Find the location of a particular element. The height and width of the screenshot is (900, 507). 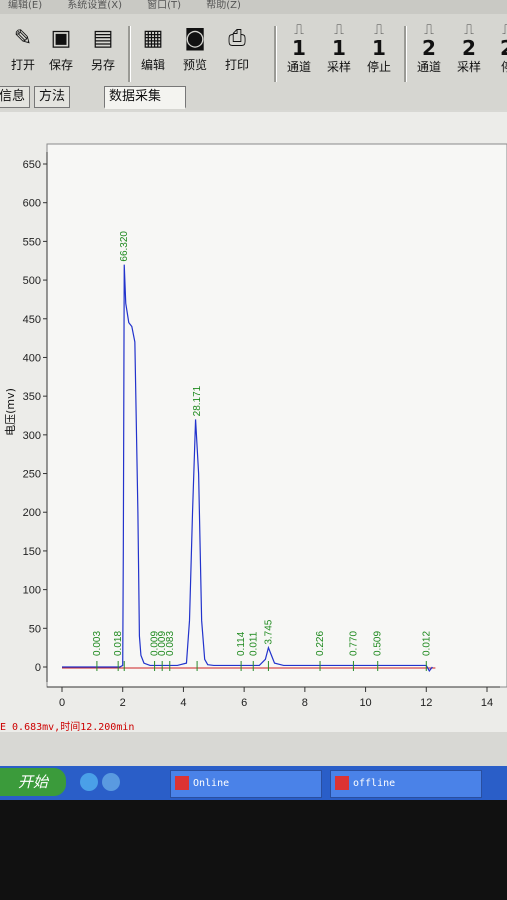

y-tick-label: 300 is located at coordinates (32, 436).